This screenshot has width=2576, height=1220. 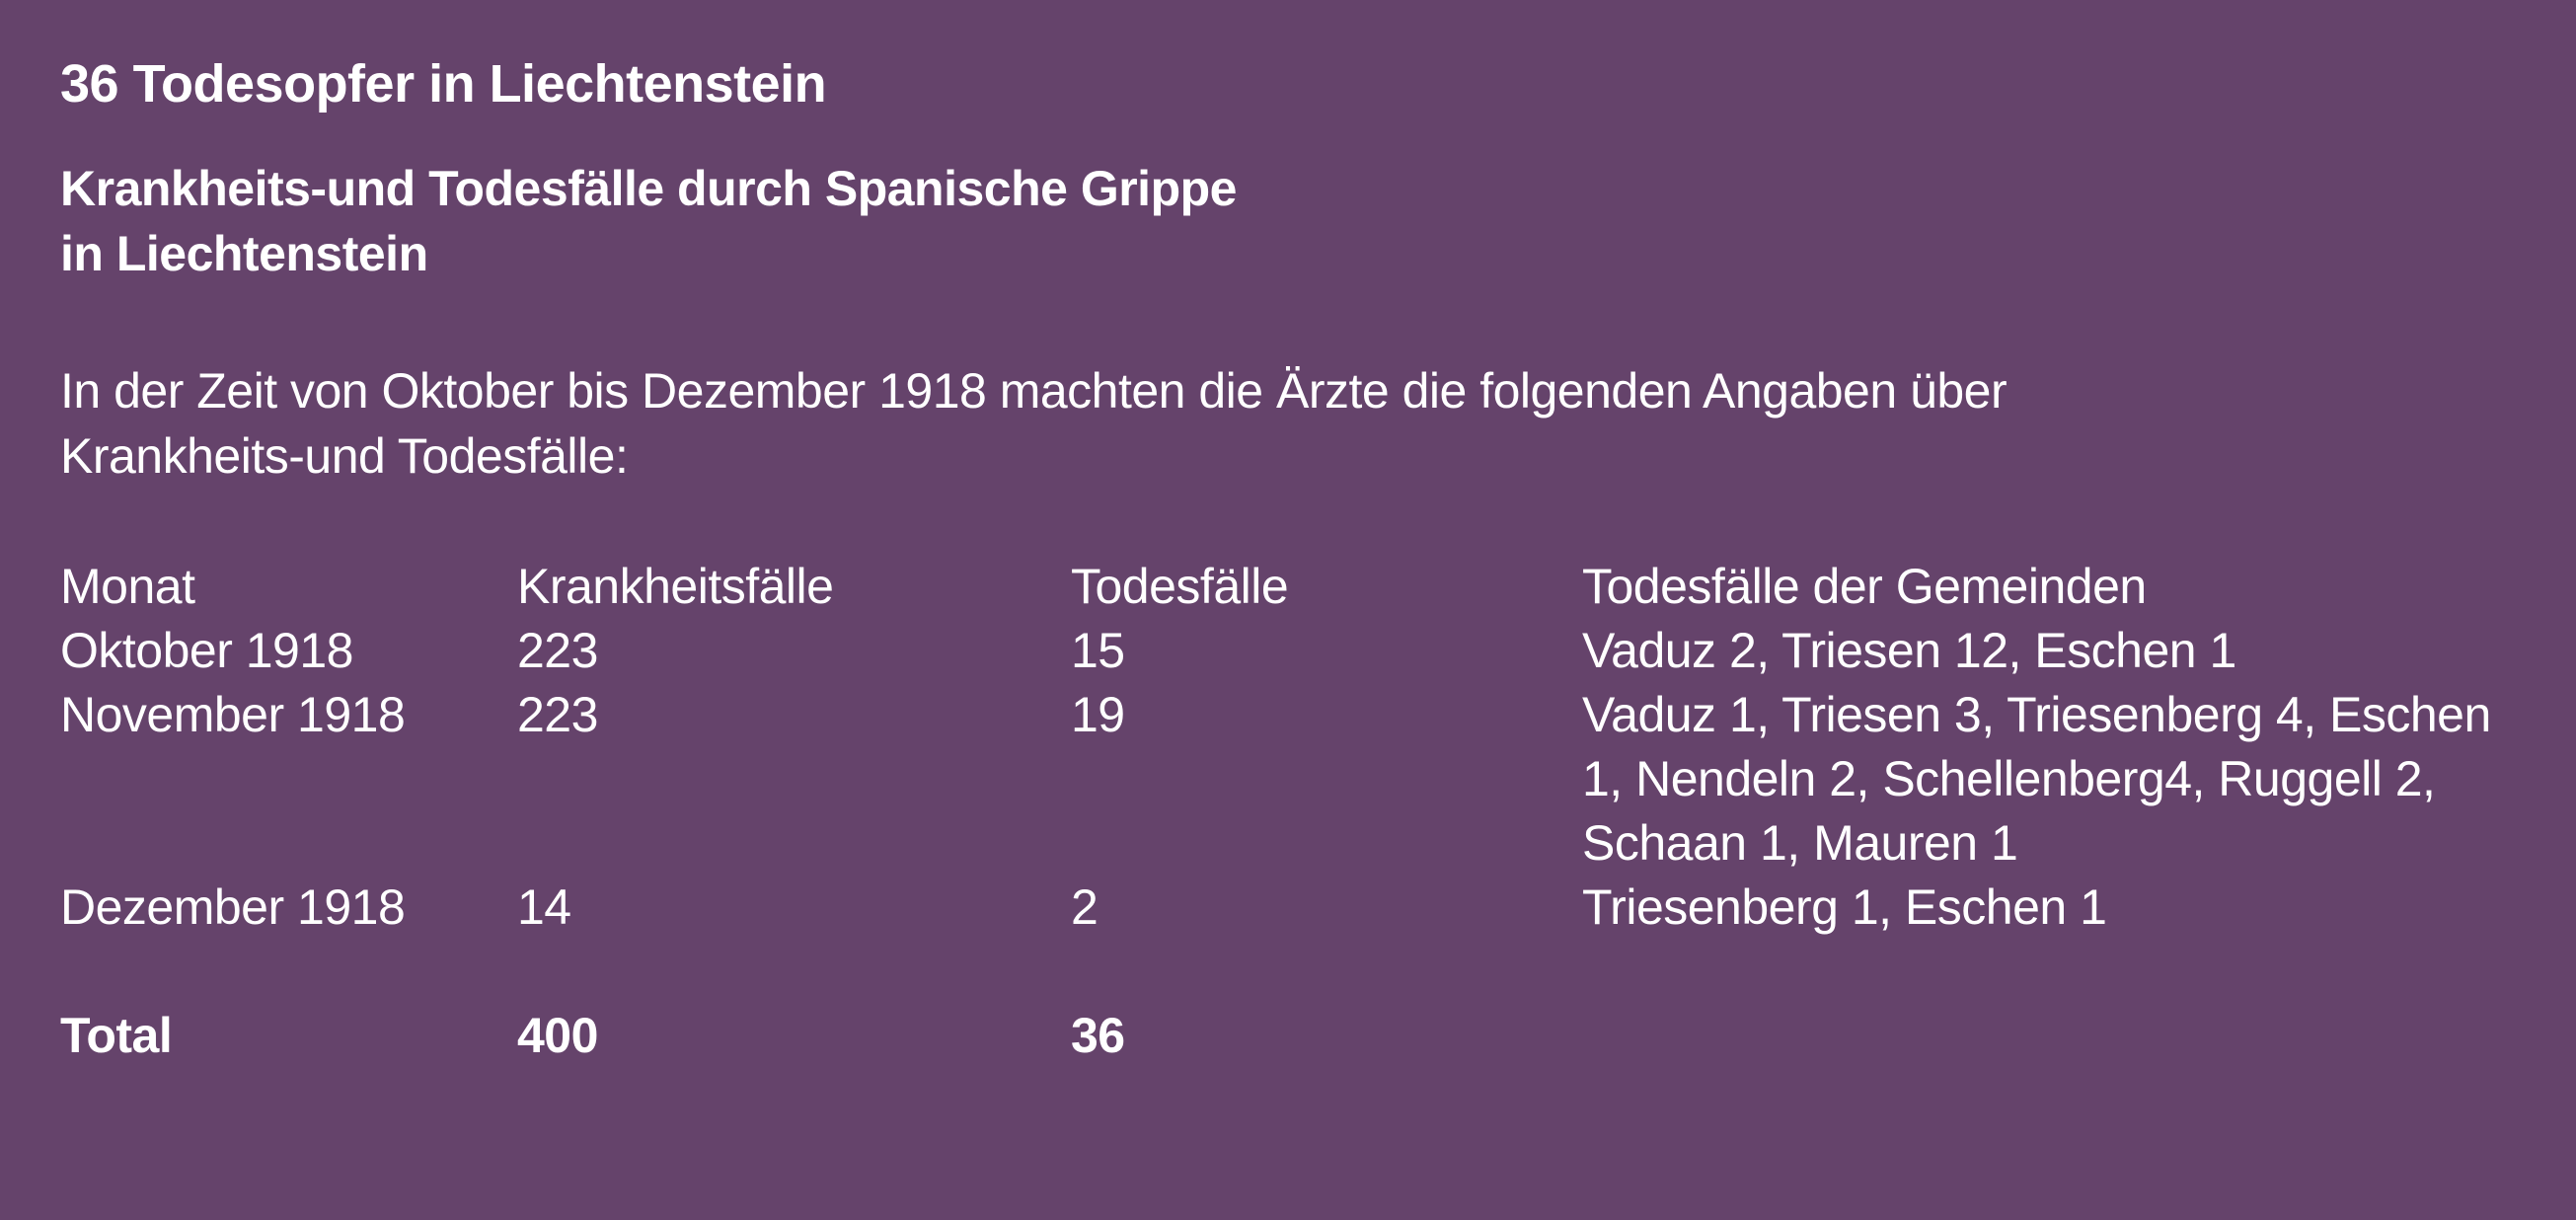 What do you see at coordinates (544, 907) in the screenshot?
I see `cell-cases: 14` at bounding box center [544, 907].